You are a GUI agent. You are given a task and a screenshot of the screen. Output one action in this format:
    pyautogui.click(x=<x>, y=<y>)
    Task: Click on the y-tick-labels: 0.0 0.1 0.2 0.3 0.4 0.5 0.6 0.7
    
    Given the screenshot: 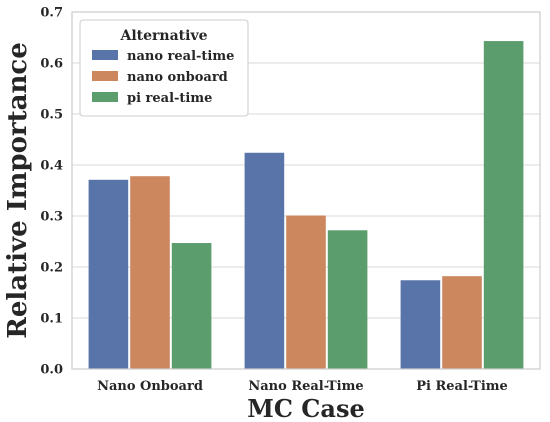 What is the action you would take?
    pyautogui.click(x=51, y=192)
    